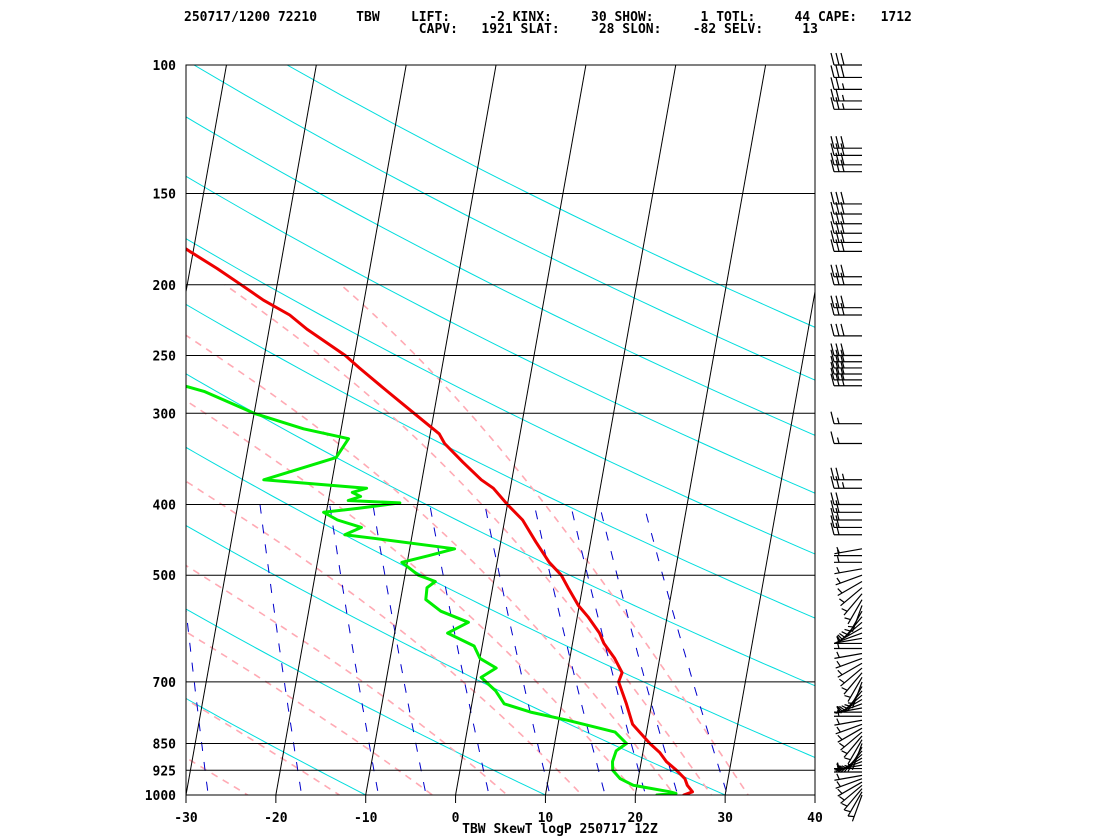  What do you see at coordinates (164, 771) in the screenshot?
I see `y-tick-label: 925` at bounding box center [164, 771].